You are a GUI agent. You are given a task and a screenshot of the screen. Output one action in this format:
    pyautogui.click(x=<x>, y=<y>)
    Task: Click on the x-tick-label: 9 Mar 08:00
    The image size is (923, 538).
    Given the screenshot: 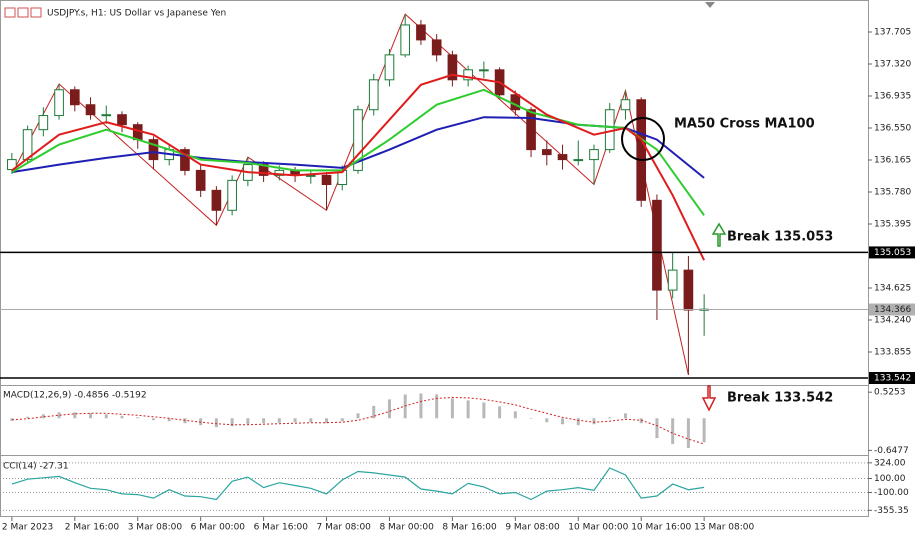 What is the action you would take?
    pyautogui.click(x=532, y=528)
    